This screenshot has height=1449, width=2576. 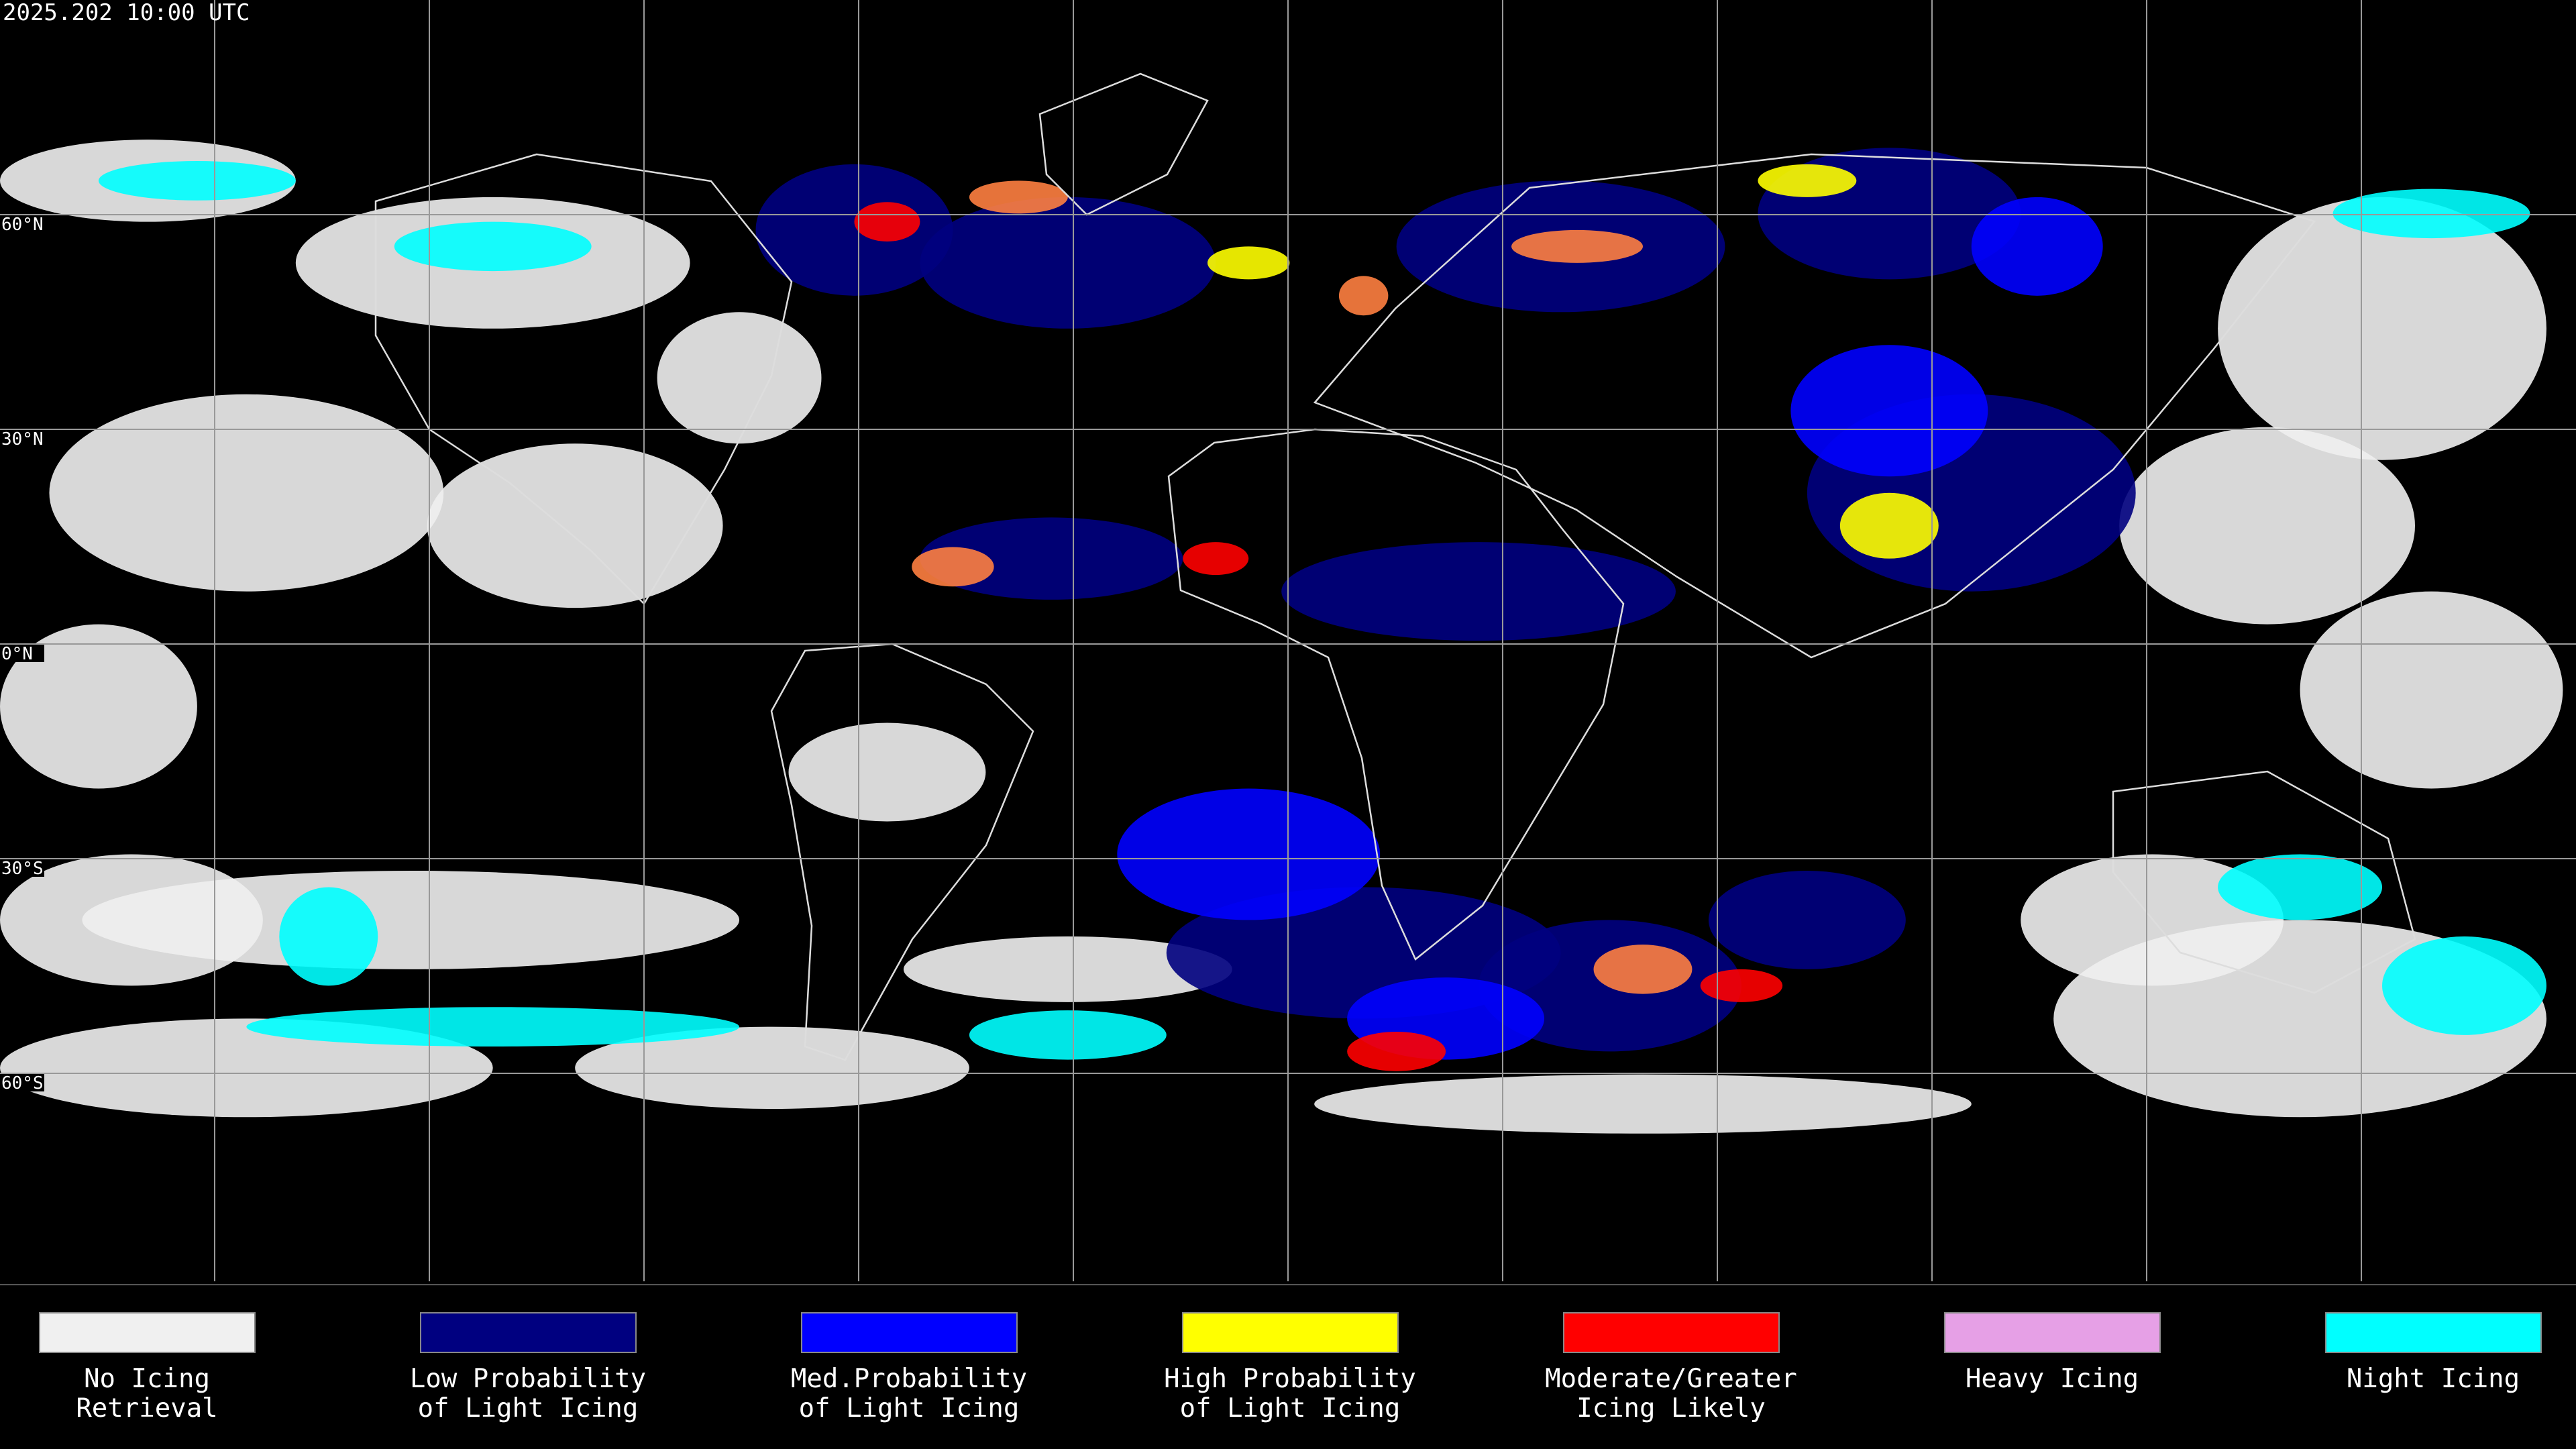 I want to click on legend-label: Retrieval, so click(x=146, y=1408).